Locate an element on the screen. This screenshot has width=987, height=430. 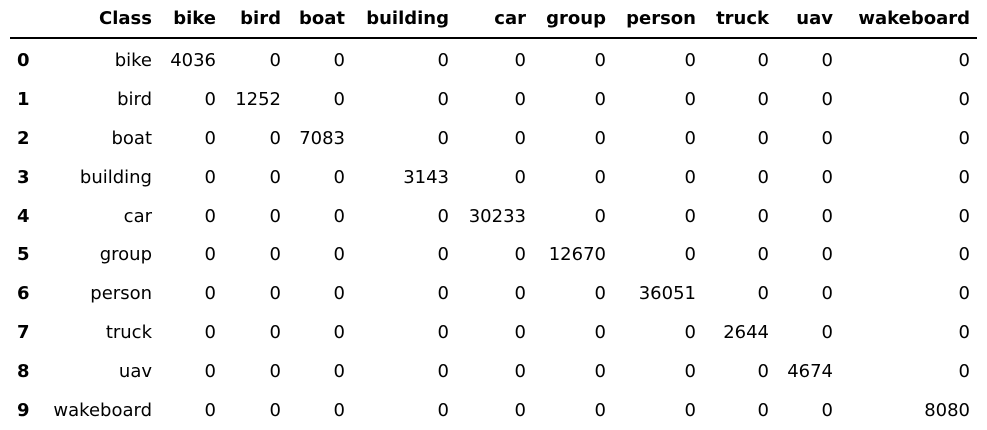
class-label-cell: wakeboard is located at coordinates (102, 410).